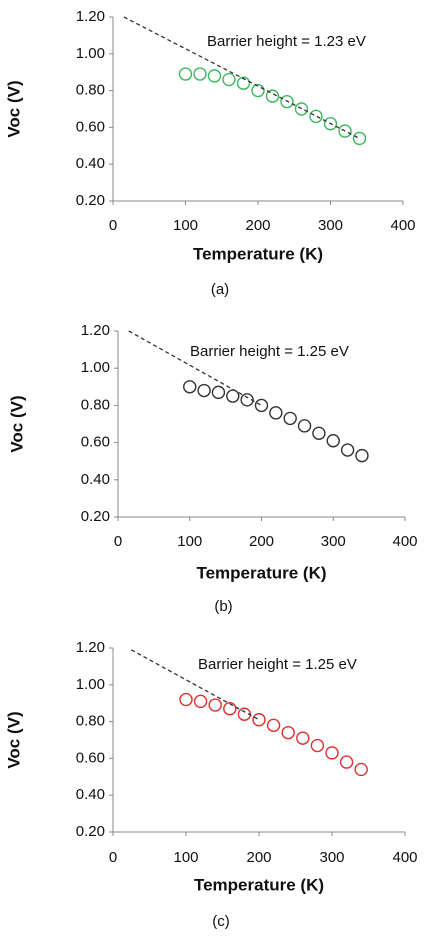 The height and width of the screenshot is (938, 444). I want to click on caption: (c), so click(221, 921).